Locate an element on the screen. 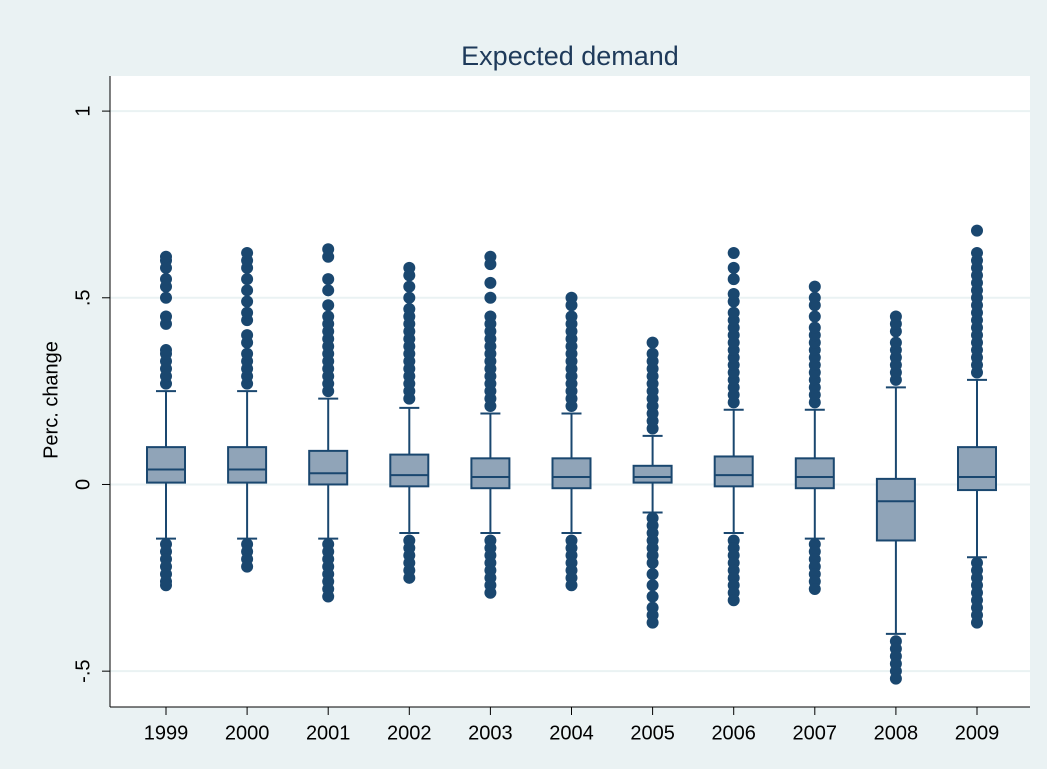 The width and height of the screenshot is (1047, 769). x-tick-label: 2003 is located at coordinates (490, 733).